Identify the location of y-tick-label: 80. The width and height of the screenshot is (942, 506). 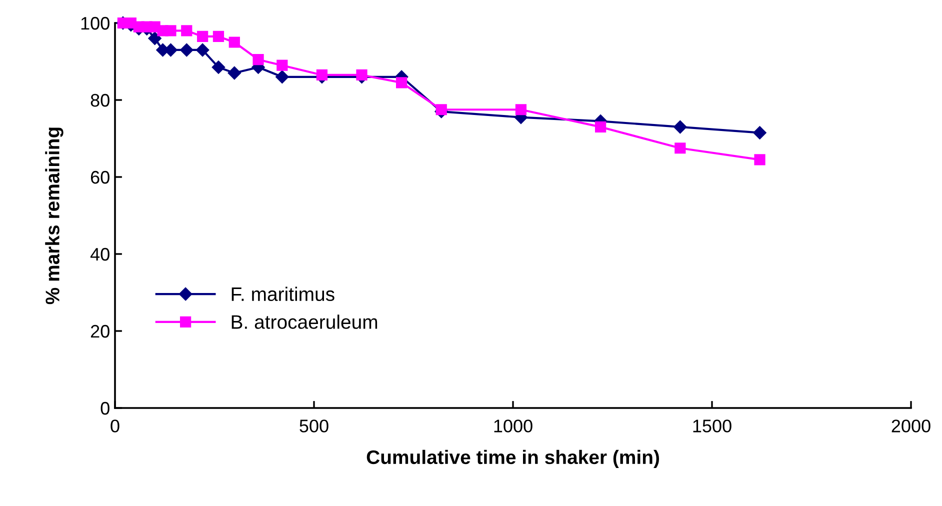
(100, 100).